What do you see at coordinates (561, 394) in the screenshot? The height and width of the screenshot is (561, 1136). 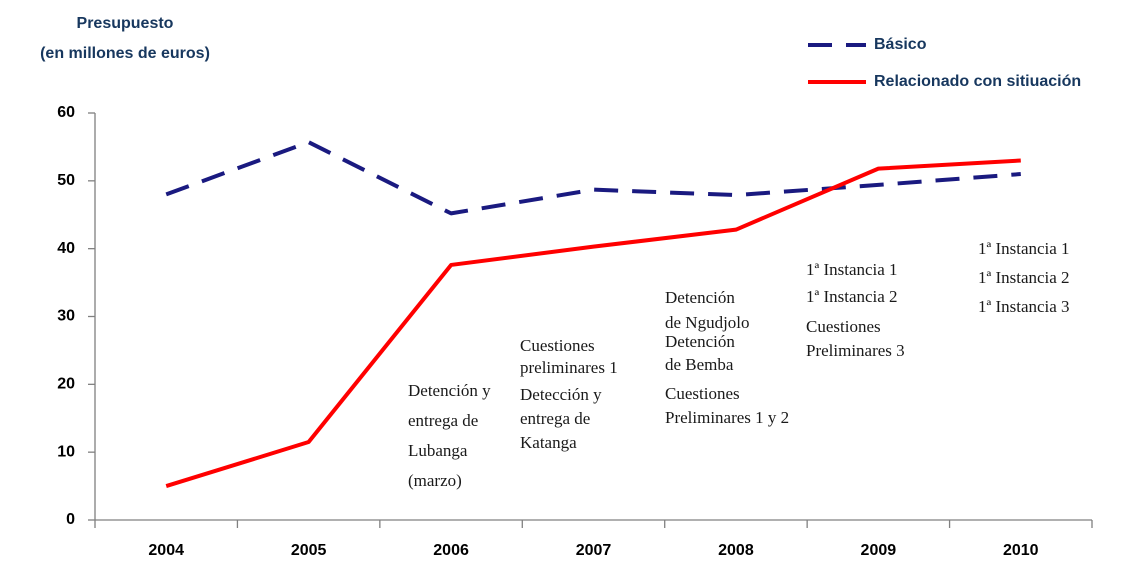 I see `annotation: Detección y` at bounding box center [561, 394].